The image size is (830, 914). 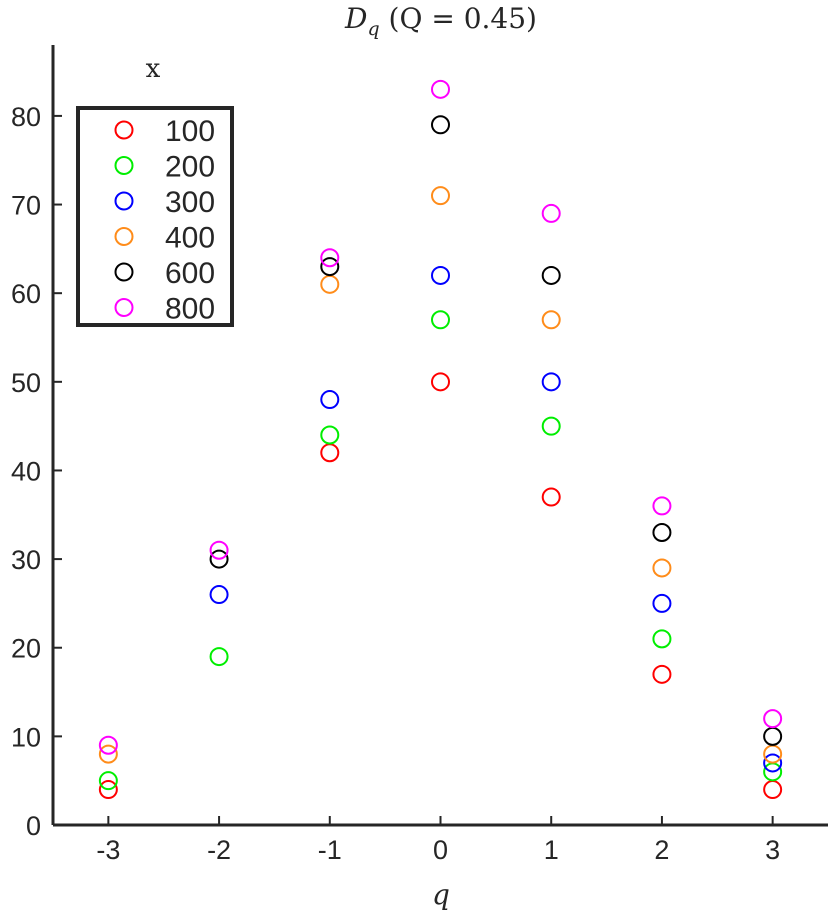 I want to click on y-tick-label: 50, so click(x=26, y=383).